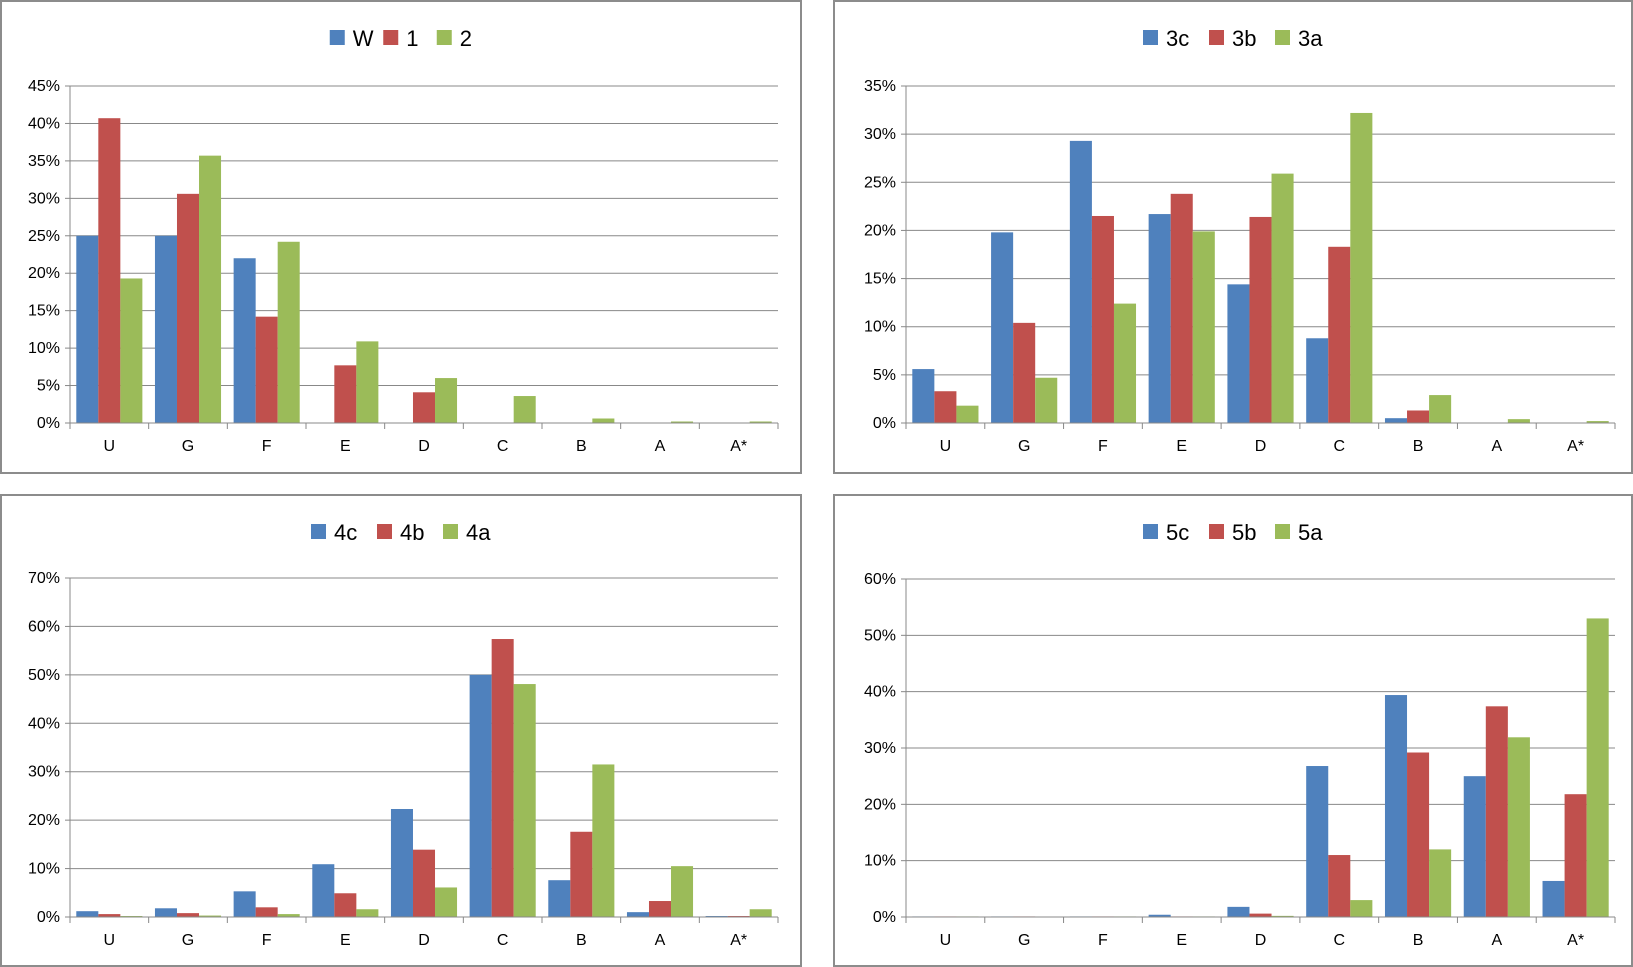 The image size is (1633, 967). What do you see at coordinates (1177, 532) in the screenshot?
I see `legend-label: 5c` at bounding box center [1177, 532].